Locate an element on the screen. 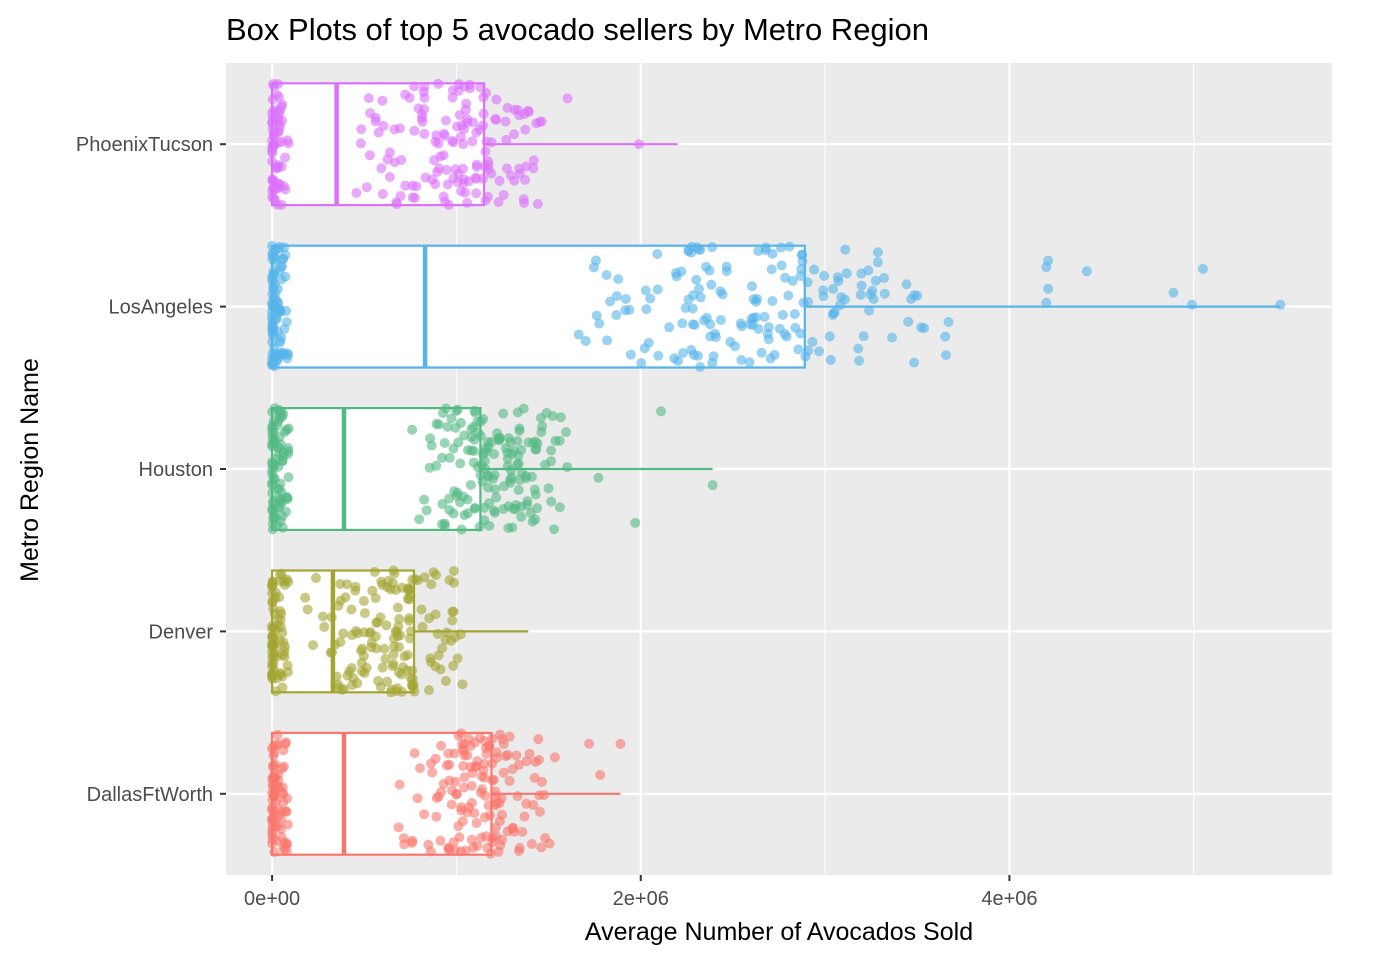 The height and width of the screenshot is (974, 1380). x-axis-title: Average Number of Avocados Sold is located at coordinates (779, 932).